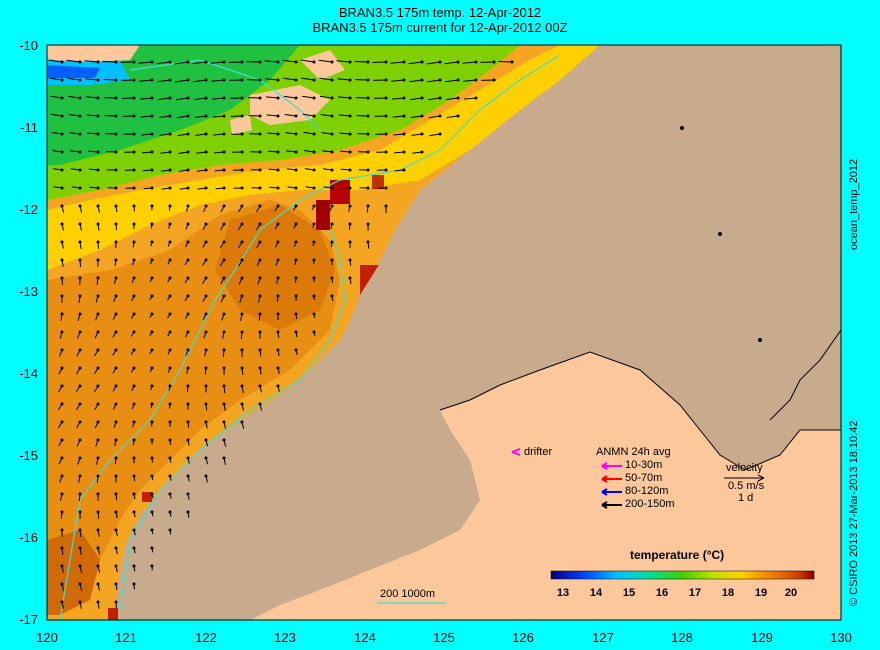  I want to click on x-tick: 126, so click(523, 637).